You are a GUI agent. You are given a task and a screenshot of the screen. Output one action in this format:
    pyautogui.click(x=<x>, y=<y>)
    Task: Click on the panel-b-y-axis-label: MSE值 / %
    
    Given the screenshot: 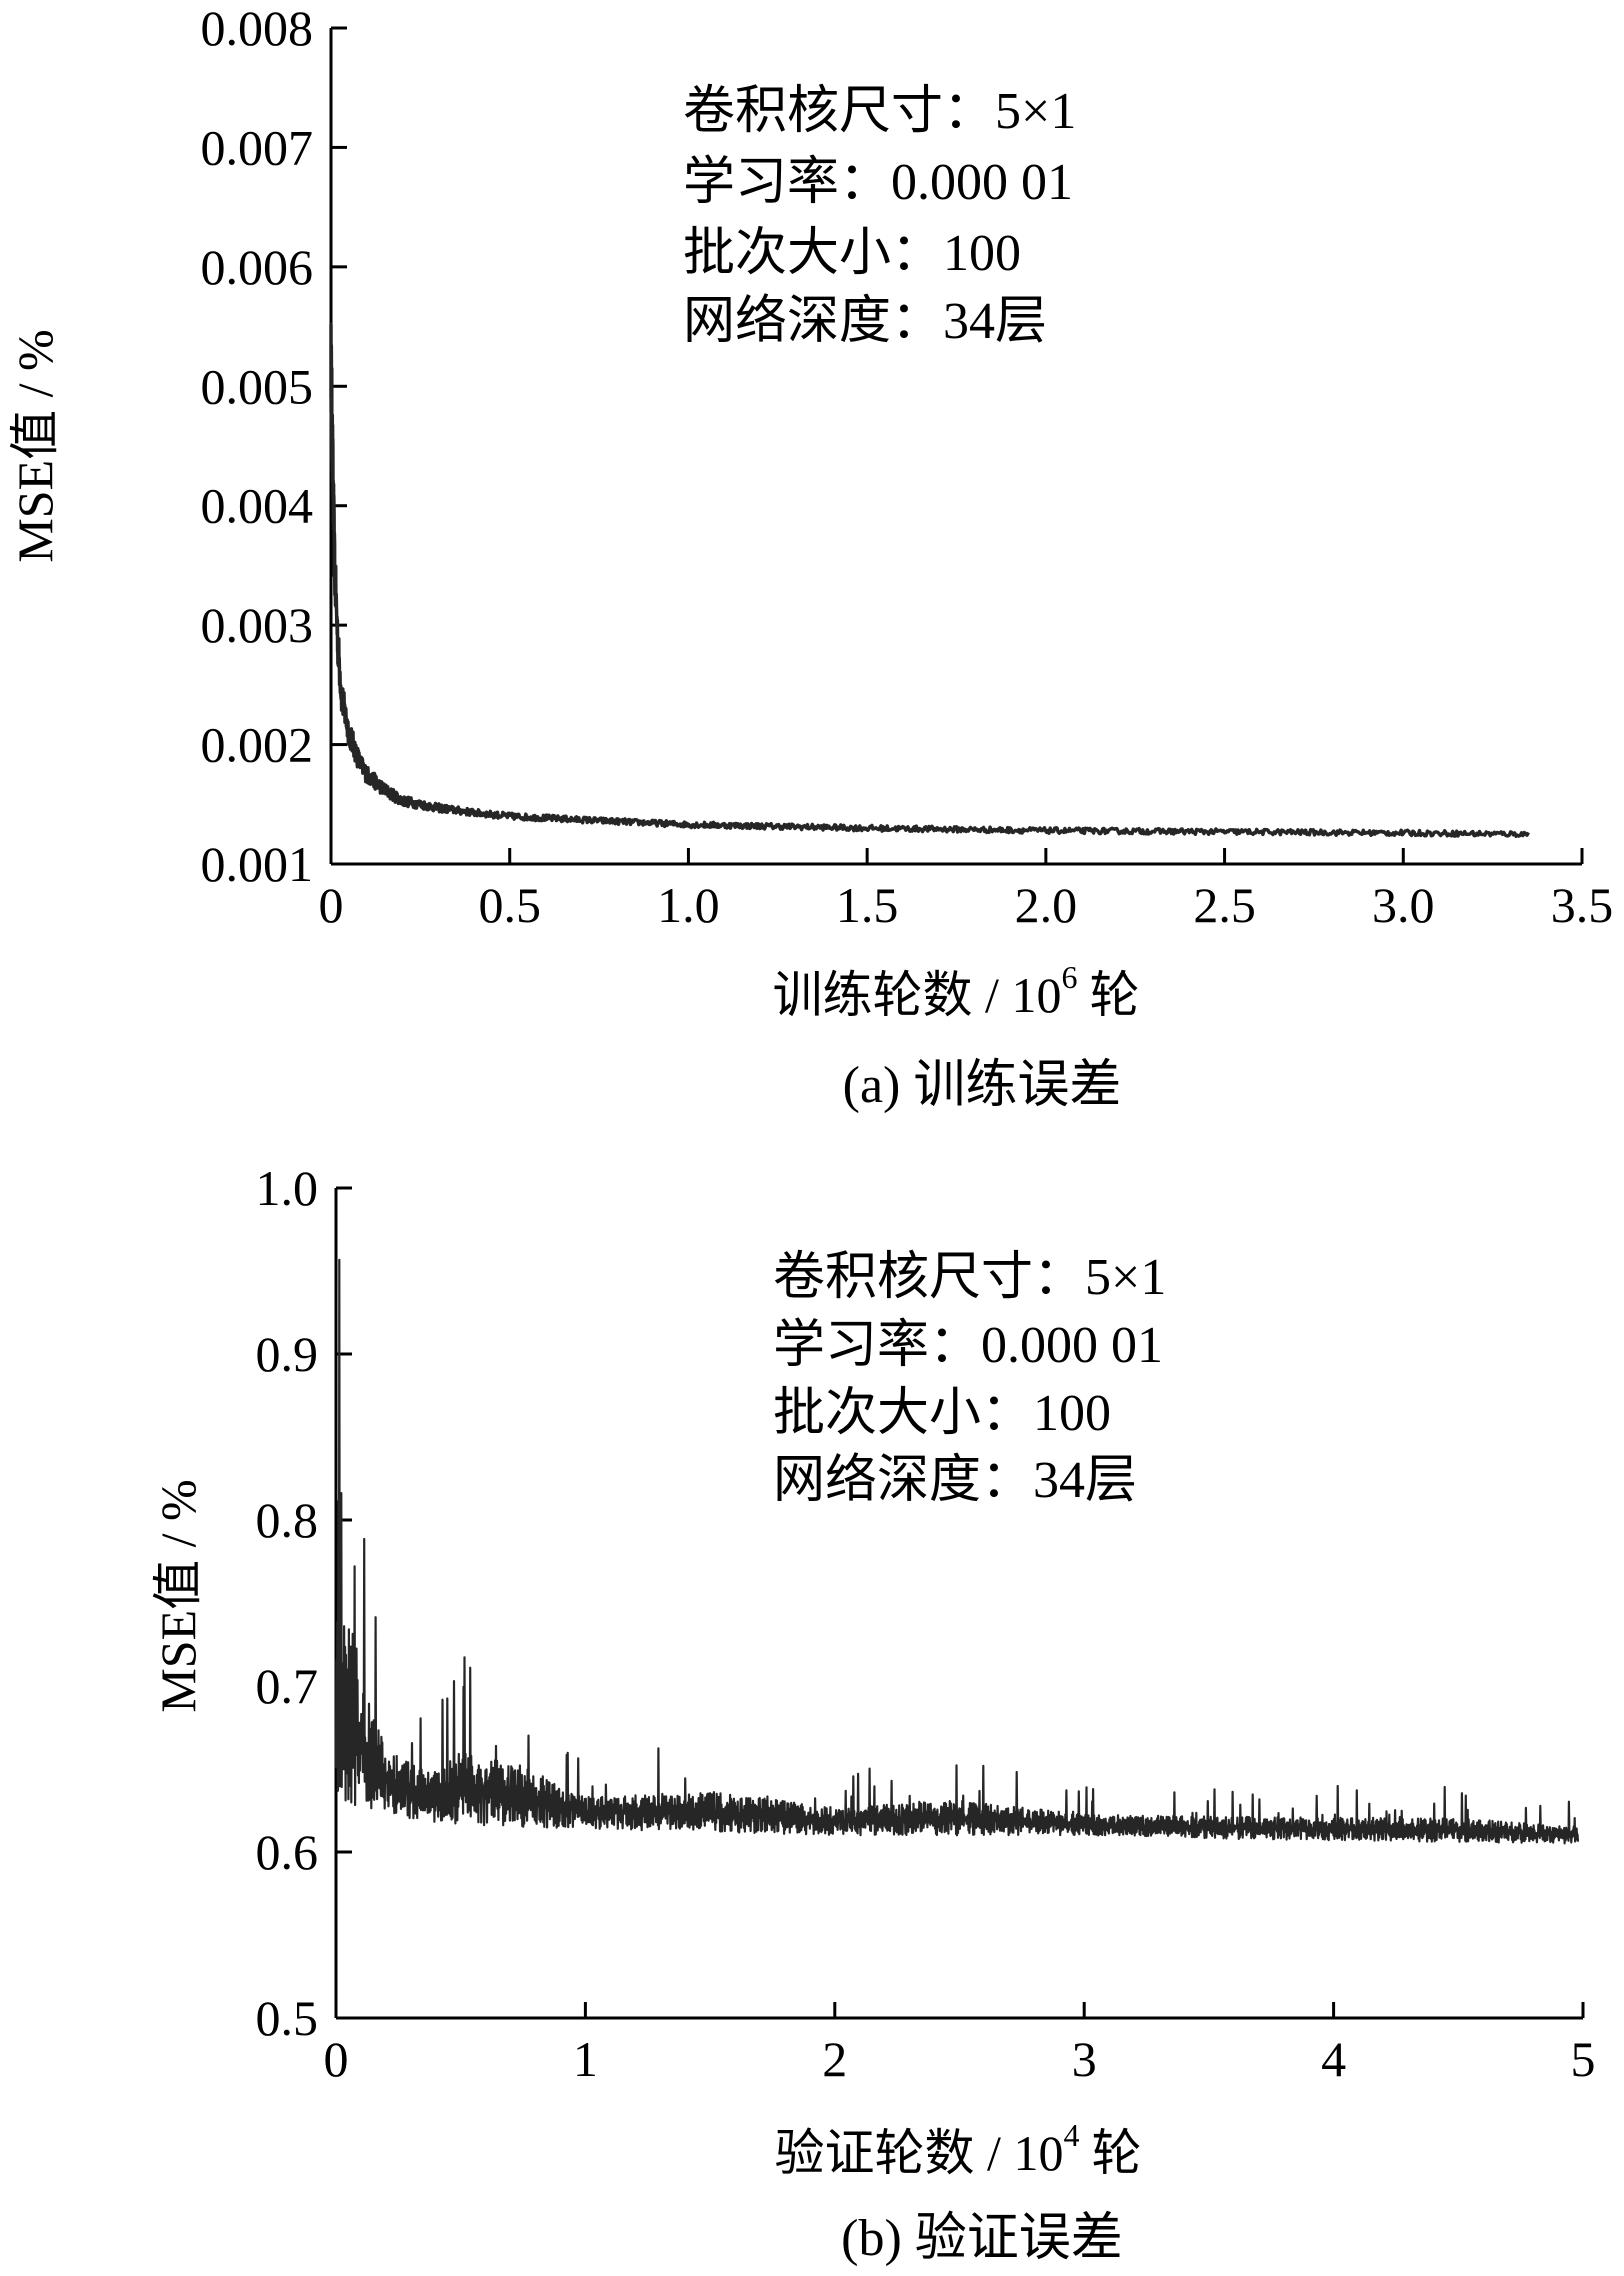 What is the action you would take?
    pyautogui.click(x=178, y=1595)
    